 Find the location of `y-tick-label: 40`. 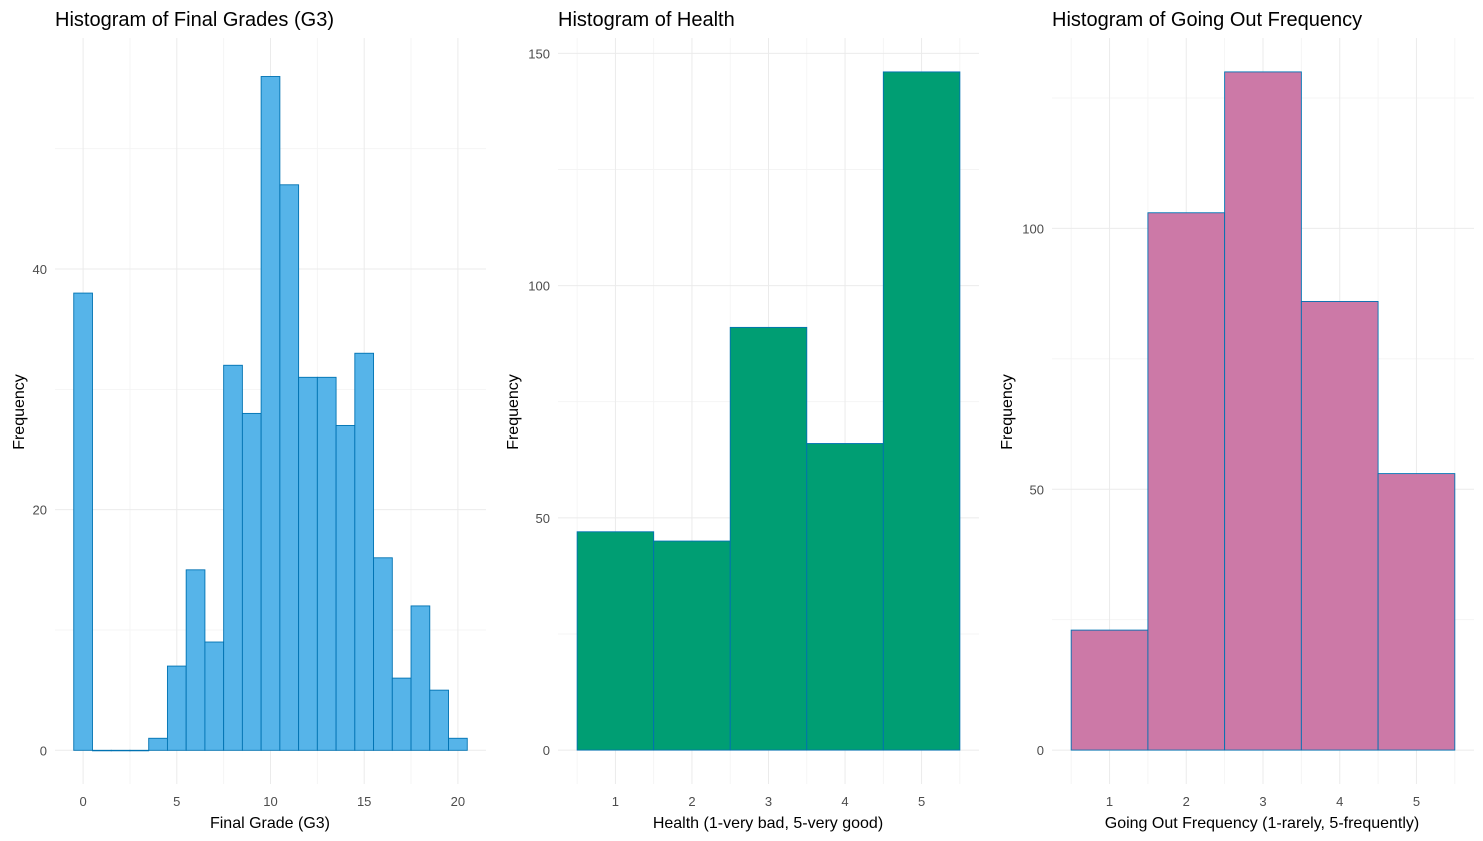

y-tick-label: 40 is located at coordinates (40, 269).